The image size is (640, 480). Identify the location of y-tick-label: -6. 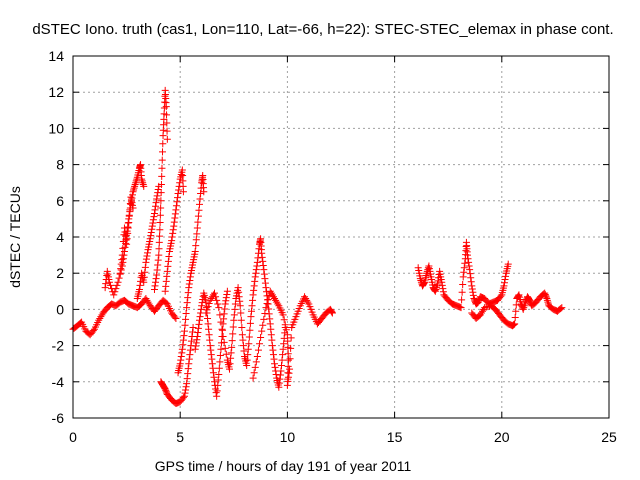
(58, 418).